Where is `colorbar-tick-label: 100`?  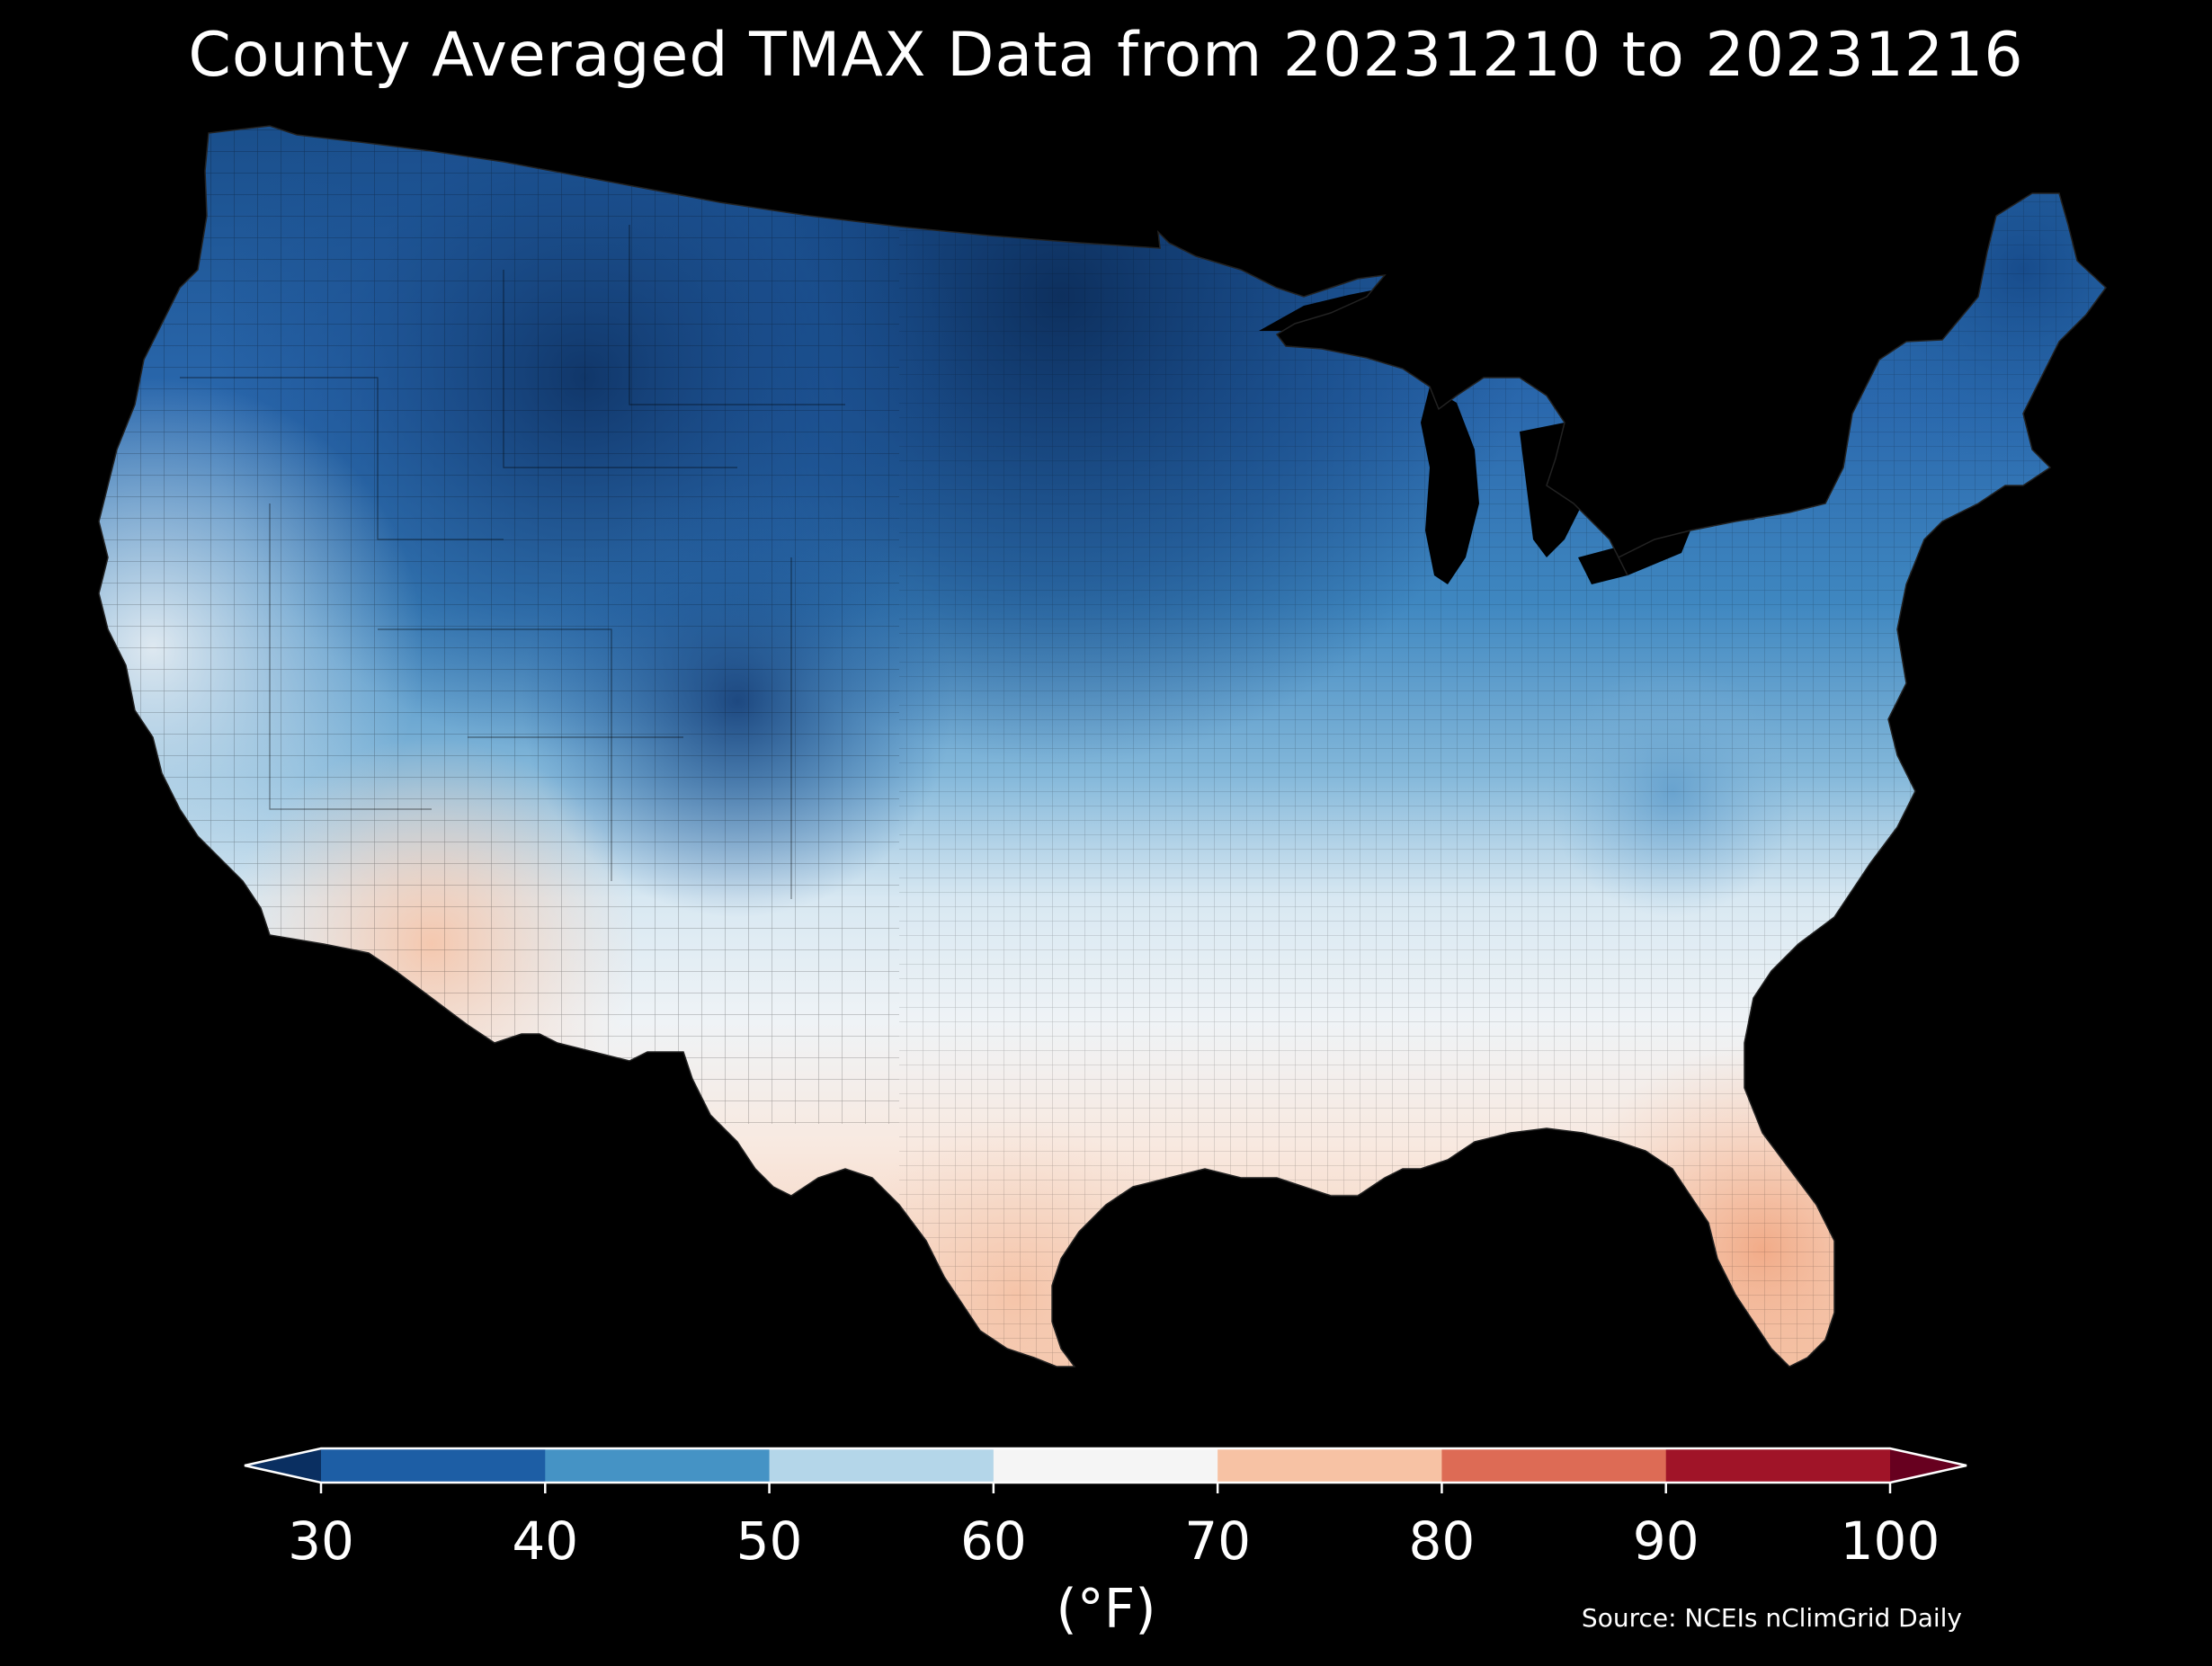 colorbar-tick-label: 100 is located at coordinates (1890, 1541).